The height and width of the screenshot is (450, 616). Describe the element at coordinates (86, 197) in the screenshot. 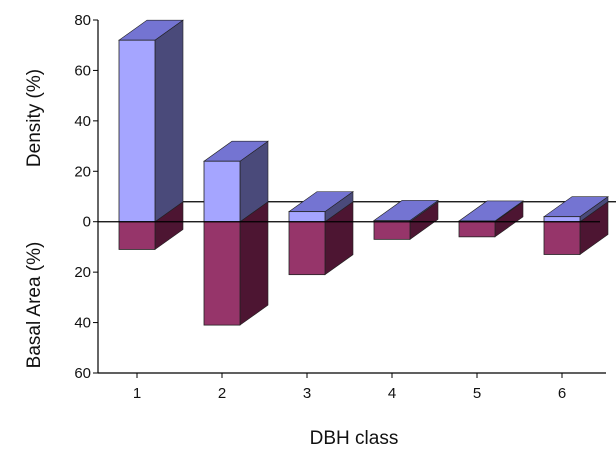

I see `y-axis: 80 60 40 20 0 20 40 60` at that location.